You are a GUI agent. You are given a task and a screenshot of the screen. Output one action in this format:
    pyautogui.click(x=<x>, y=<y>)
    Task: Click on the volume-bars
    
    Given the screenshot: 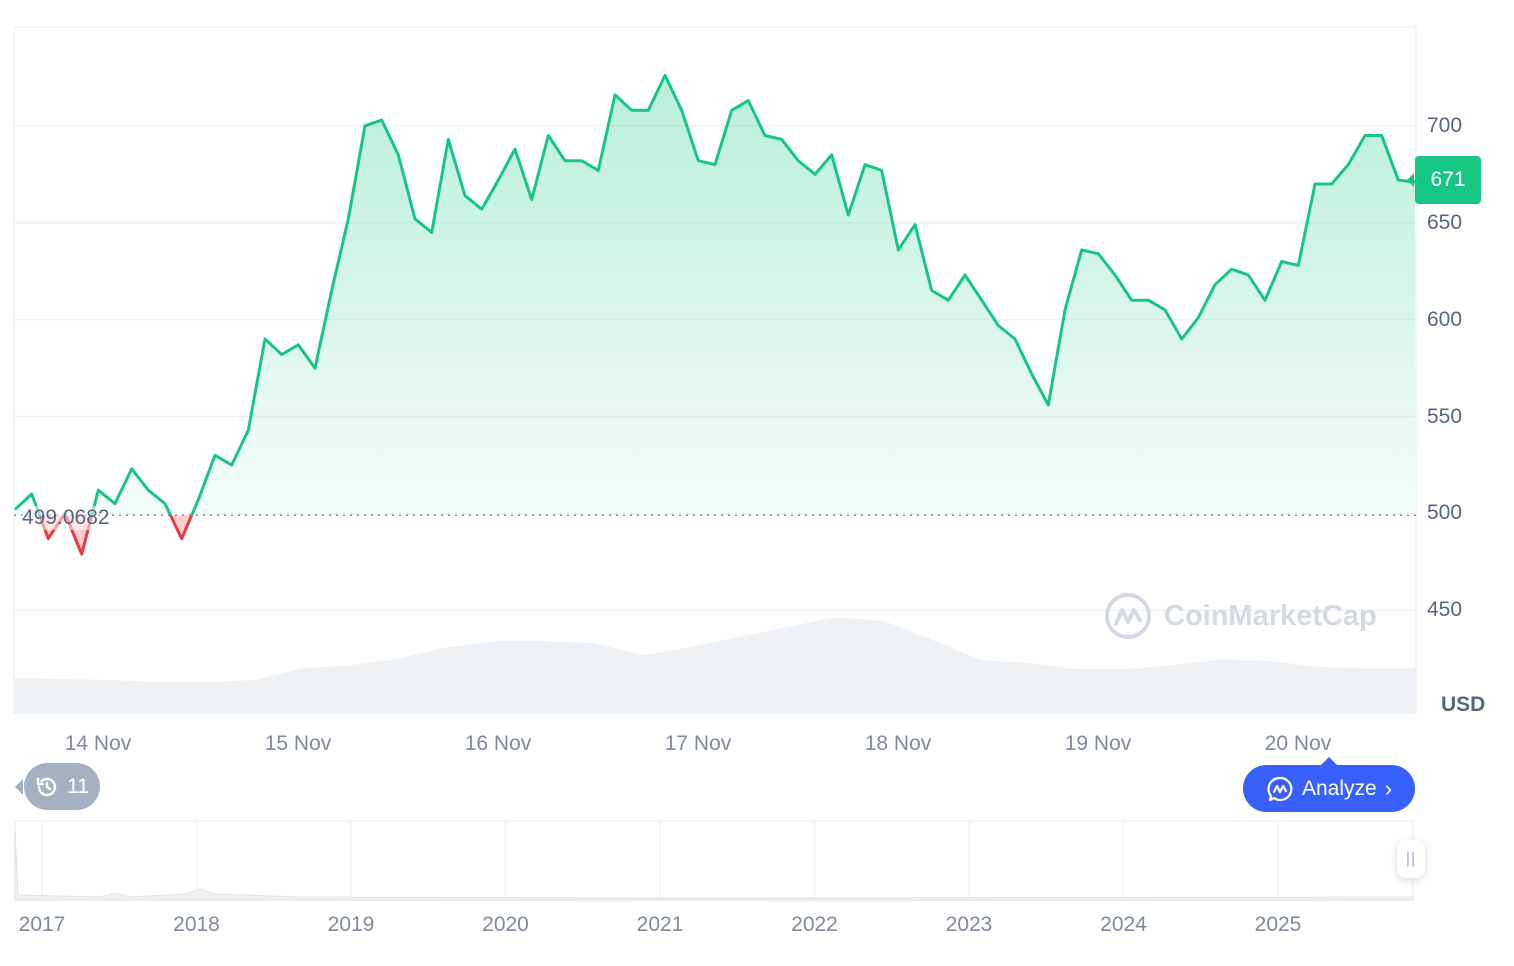 What is the action you would take?
    pyautogui.click(x=715, y=665)
    